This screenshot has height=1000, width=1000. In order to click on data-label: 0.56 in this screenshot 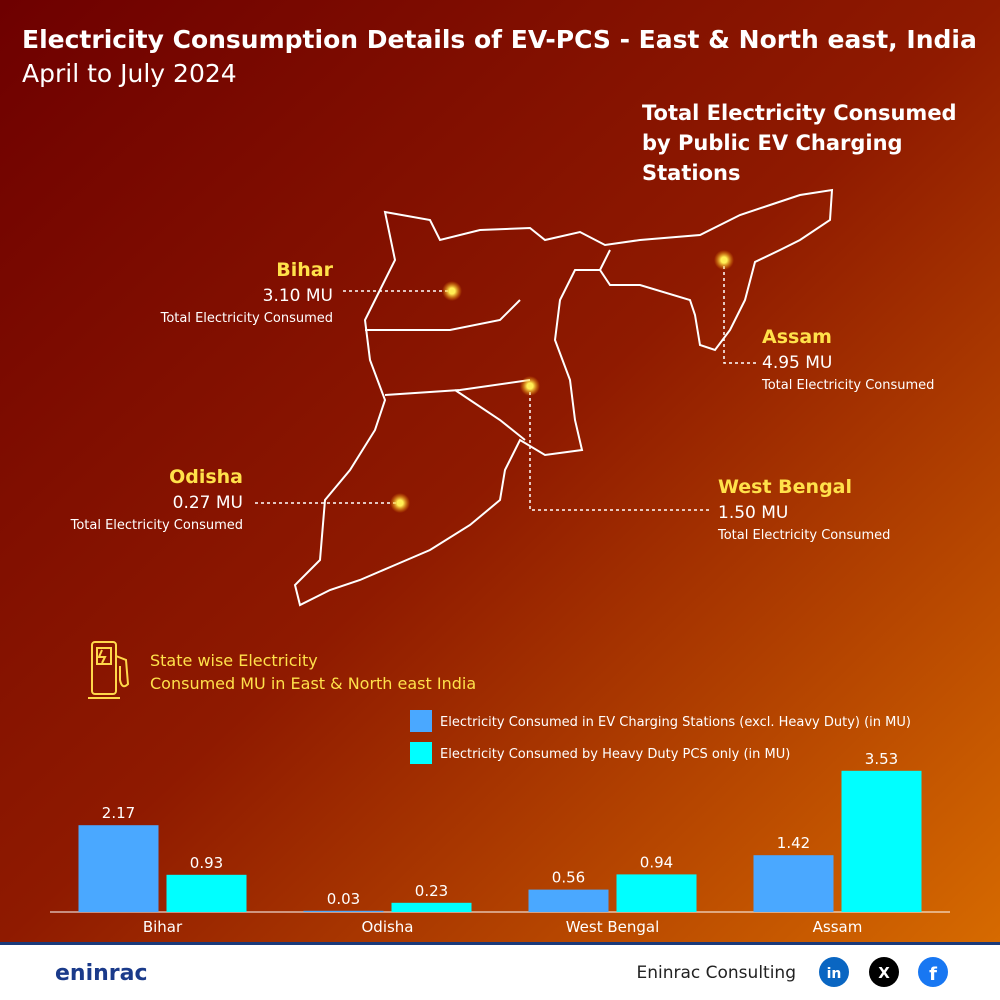, I will do `click(568, 878)`.